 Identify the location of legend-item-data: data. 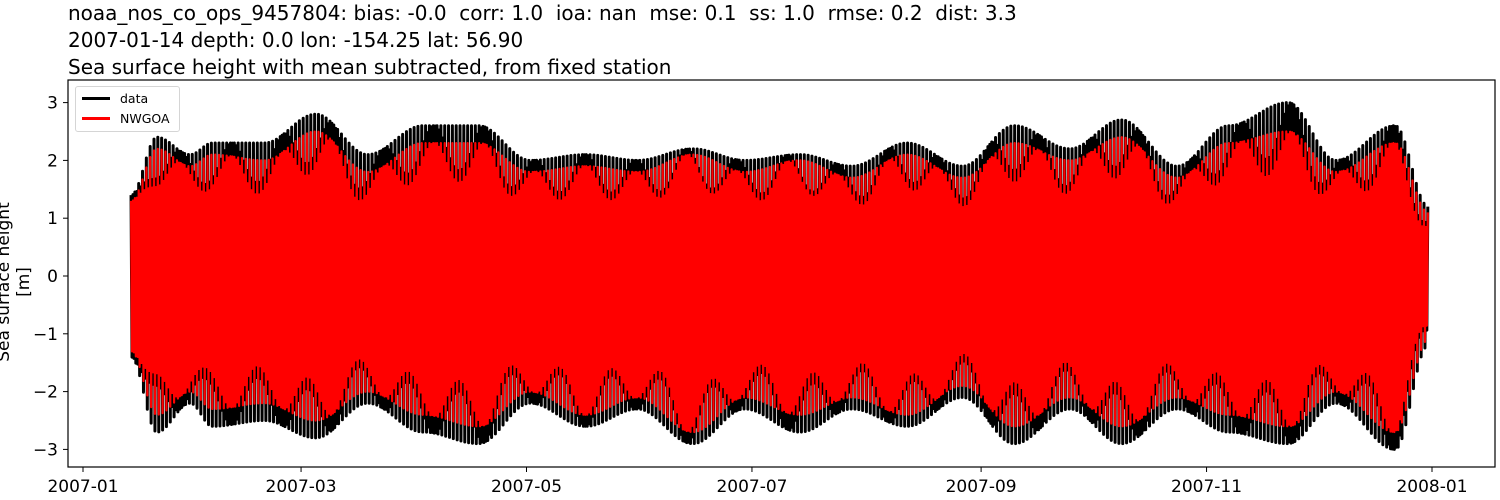
(115, 98).